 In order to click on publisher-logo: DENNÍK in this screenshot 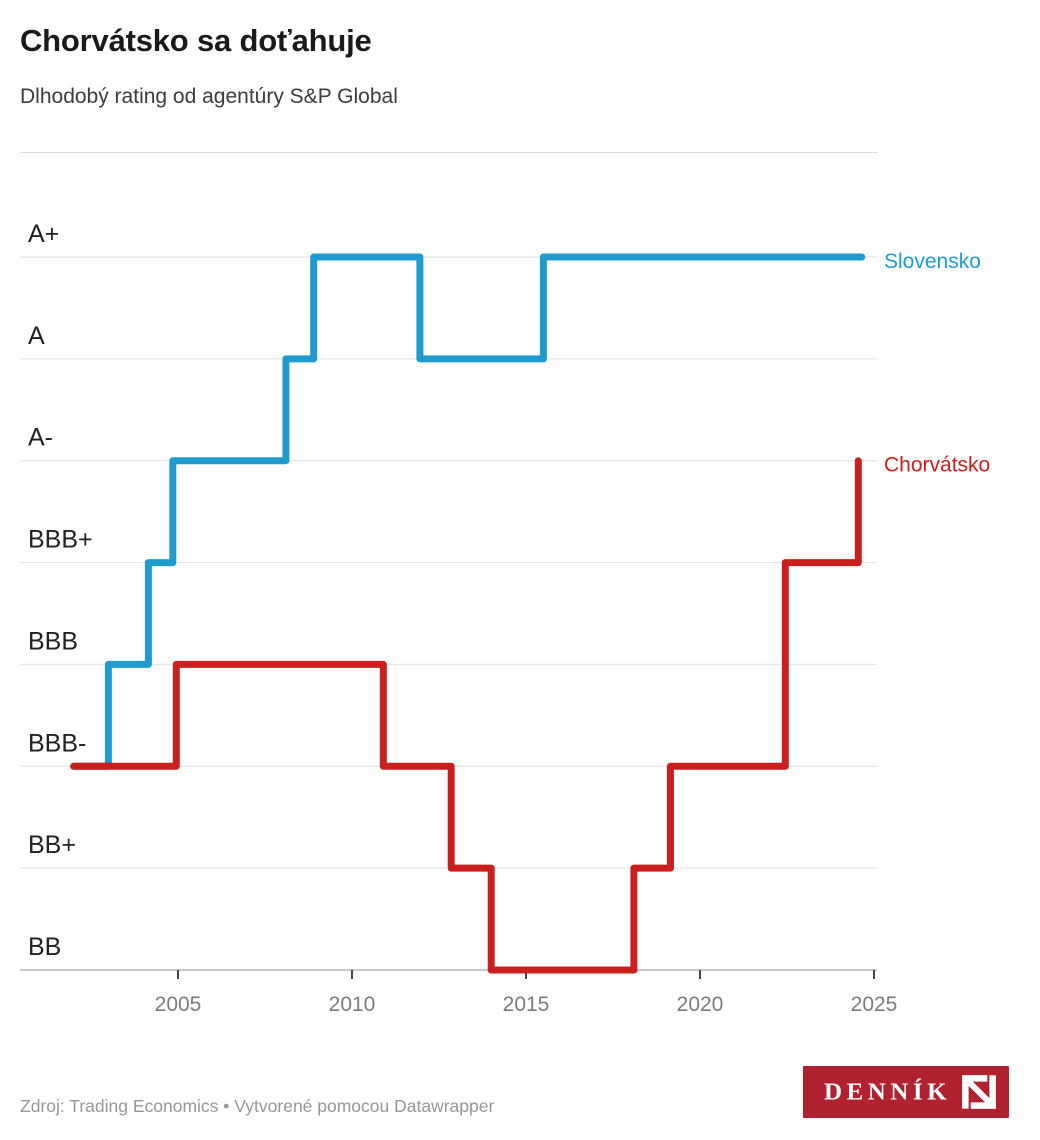, I will do `click(906, 1092)`.